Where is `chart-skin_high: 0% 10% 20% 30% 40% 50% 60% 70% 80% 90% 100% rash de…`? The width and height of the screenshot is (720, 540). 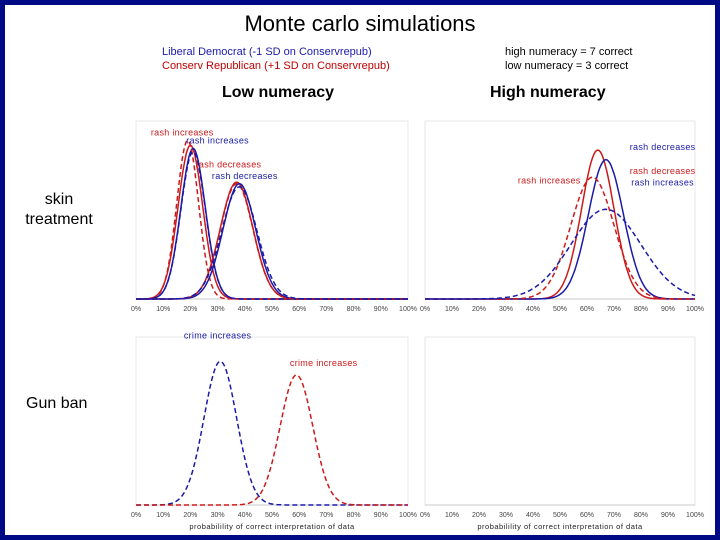 chart-skin_high: 0% 10% 20% 30% 40% 50% 60% 70% 80% 90% 100% rash de… is located at coordinates (562, 216).